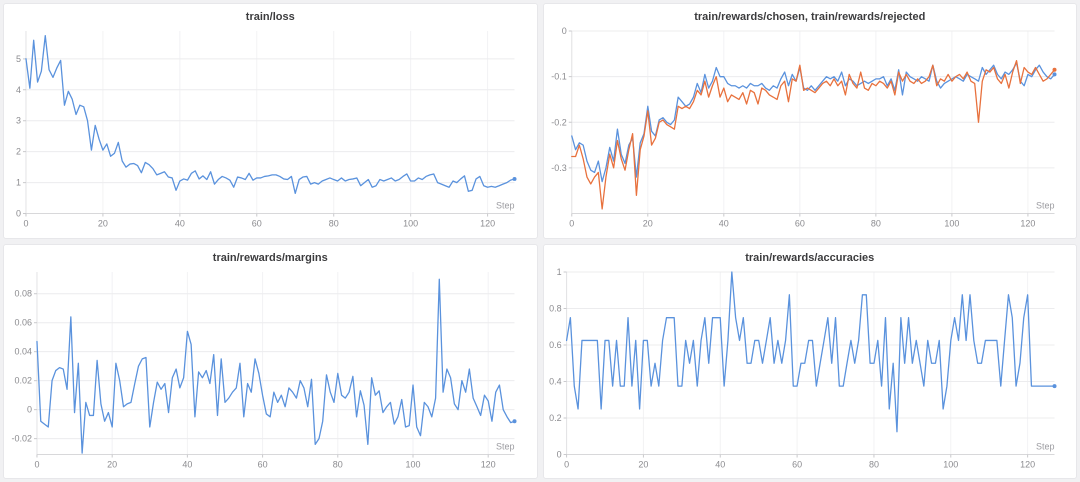  Describe the element at coordinates (22, 380) in the screenshot. I see `svg-text: 0.02` at that location.